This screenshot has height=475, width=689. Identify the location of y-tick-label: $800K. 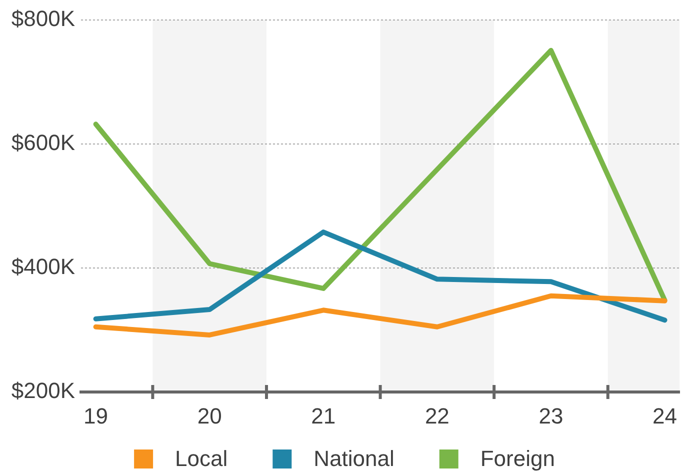
(43, 19).